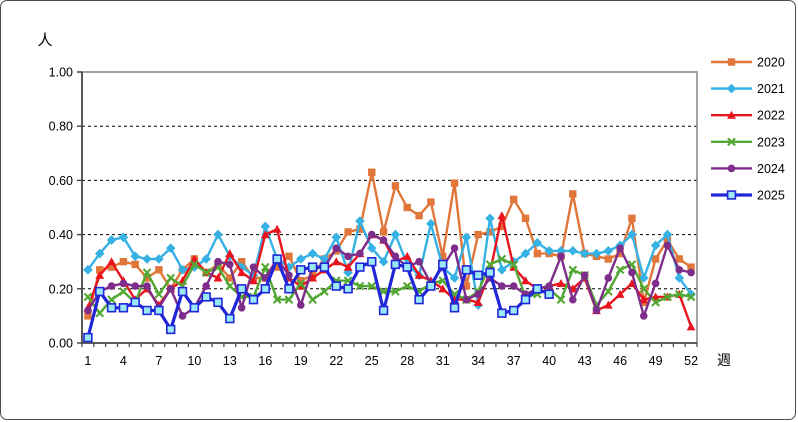 This screenshot has height=422, width=798. What do you see at coordinates (478, 361) in the screenshot?
I see `x-tick-label: 34` at bounding box center [478, 361].